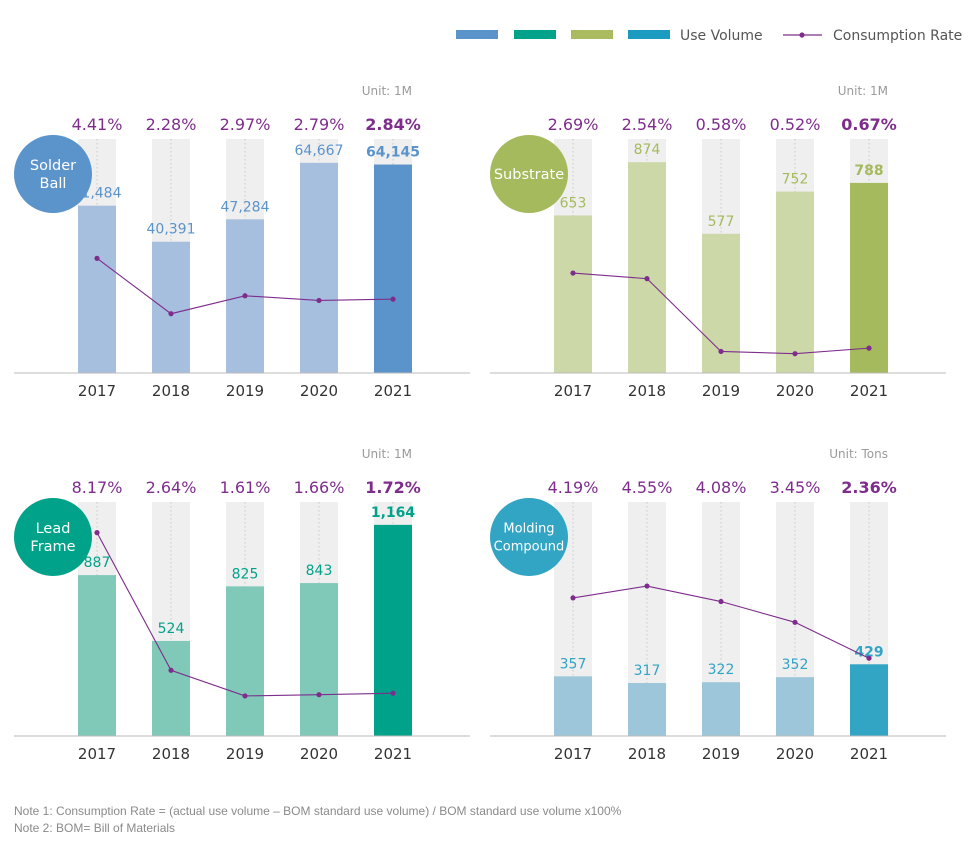 The height and width of the screenshot is (845, 971). I want to click on value-label-2017: 653, so click(573, 203).